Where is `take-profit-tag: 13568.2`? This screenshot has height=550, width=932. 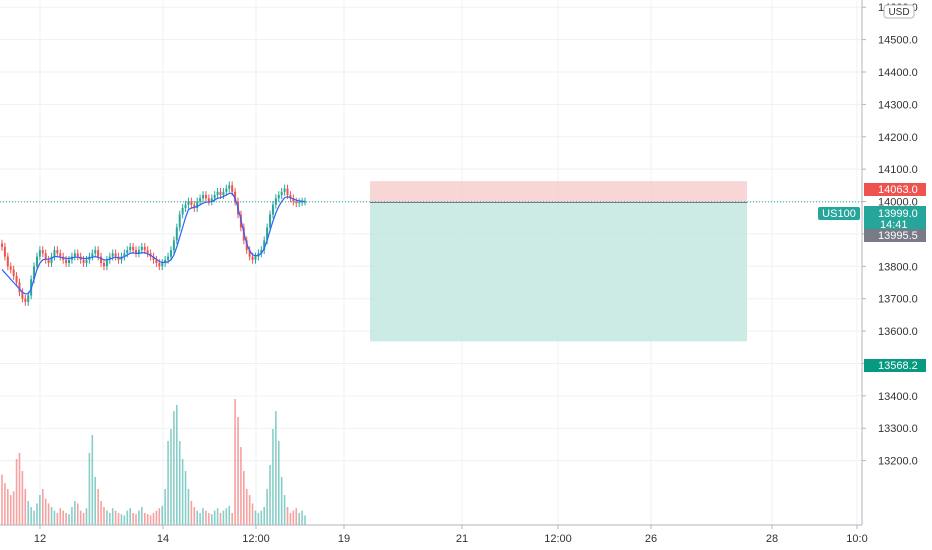 take-profit-tag: 13568.2 is located at coordinates (895, 365).